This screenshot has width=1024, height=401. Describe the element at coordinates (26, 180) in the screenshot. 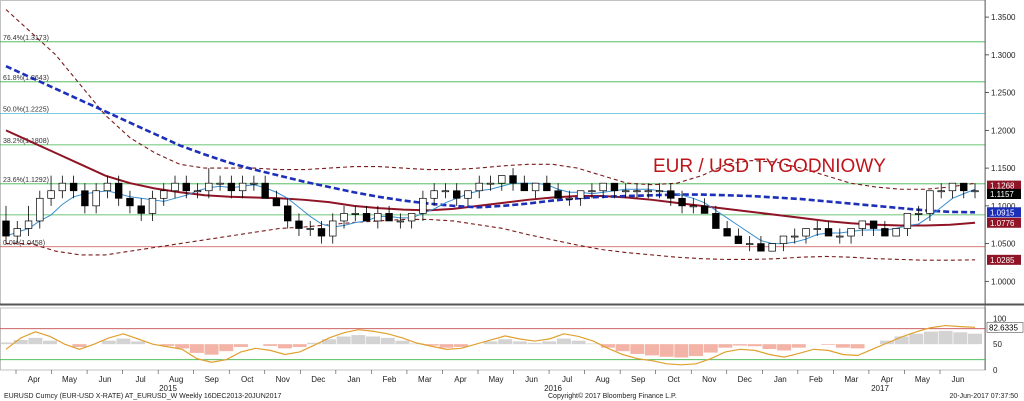

I see `fib-label-4: 23.6%(1.1292)` at that location.